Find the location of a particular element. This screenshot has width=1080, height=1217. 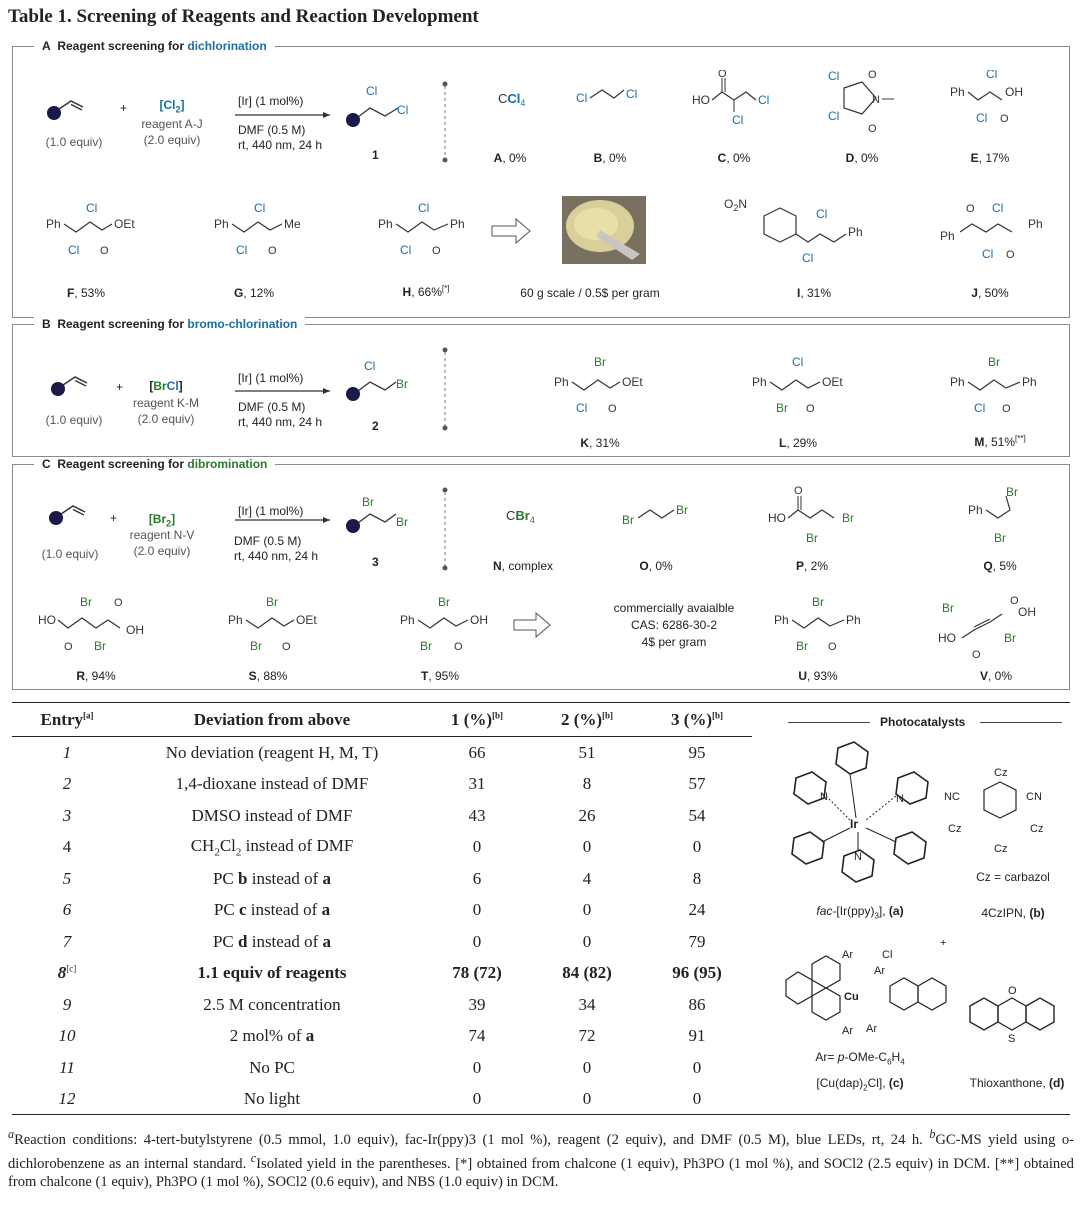

label-P: P, 2% is located at coordinates (812, 566).